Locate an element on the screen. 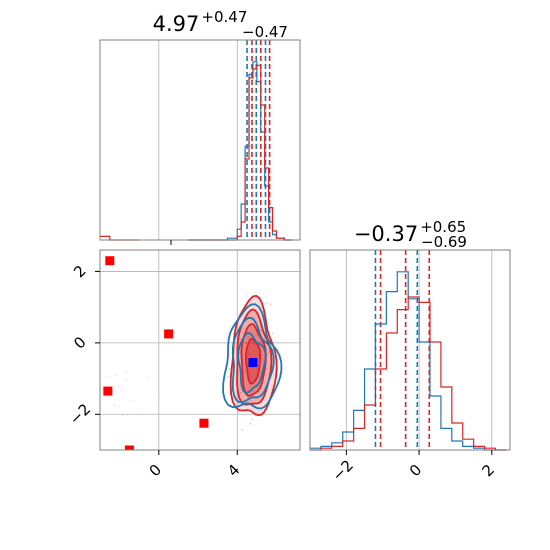 Image resolution: width=550 pixels, height=550 pixels. x-tick-label: 4 is located at coordinates (233, 470).